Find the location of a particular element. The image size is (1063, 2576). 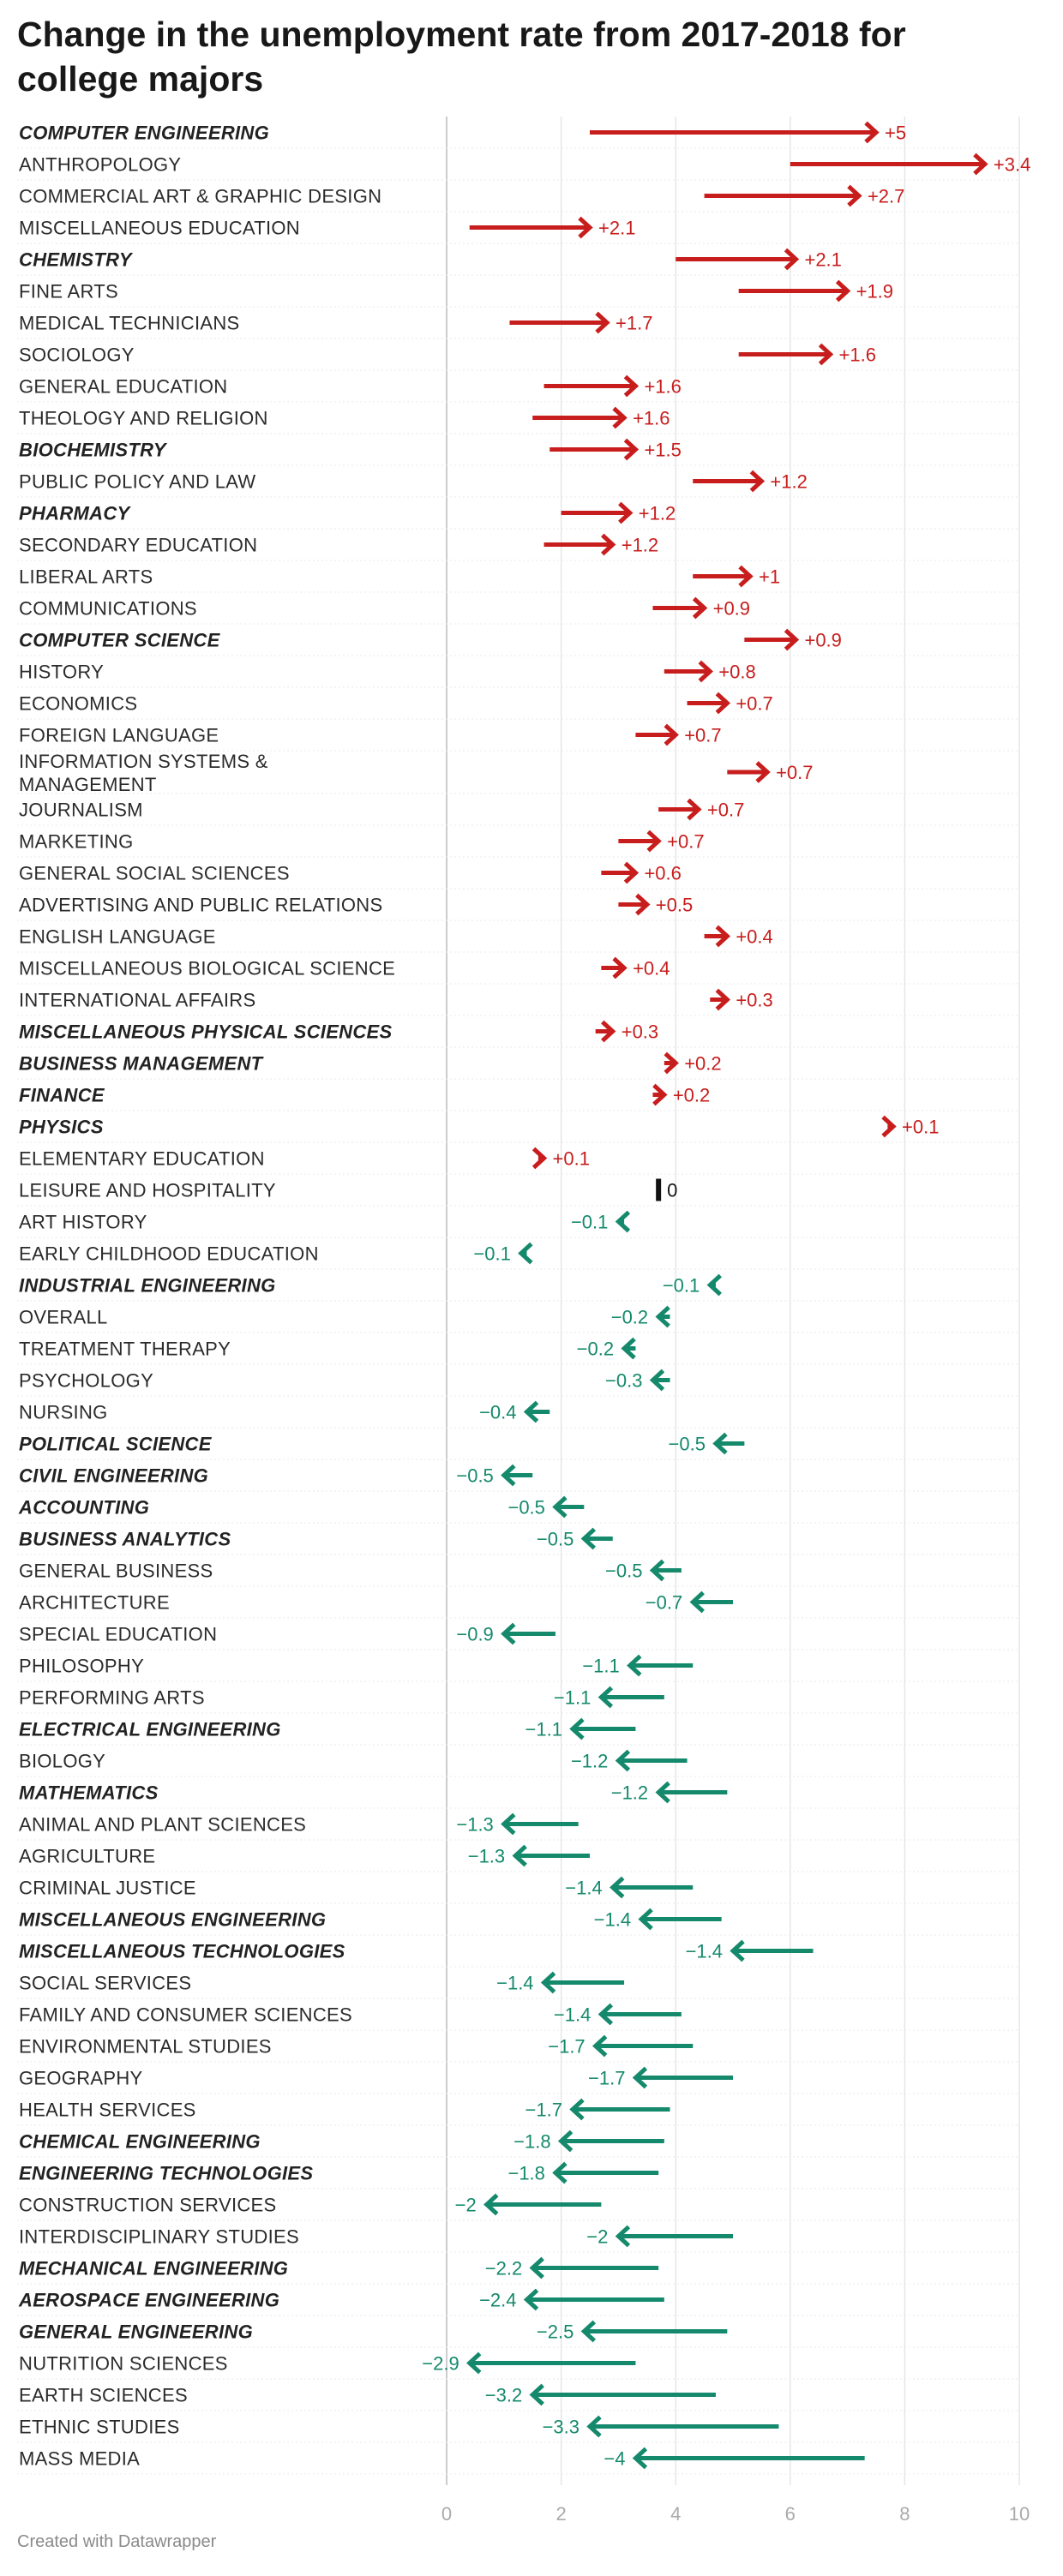

row-business-analytics: BUSINESS ANALYTICS −0.5 is located at coordinates (316, 1538).